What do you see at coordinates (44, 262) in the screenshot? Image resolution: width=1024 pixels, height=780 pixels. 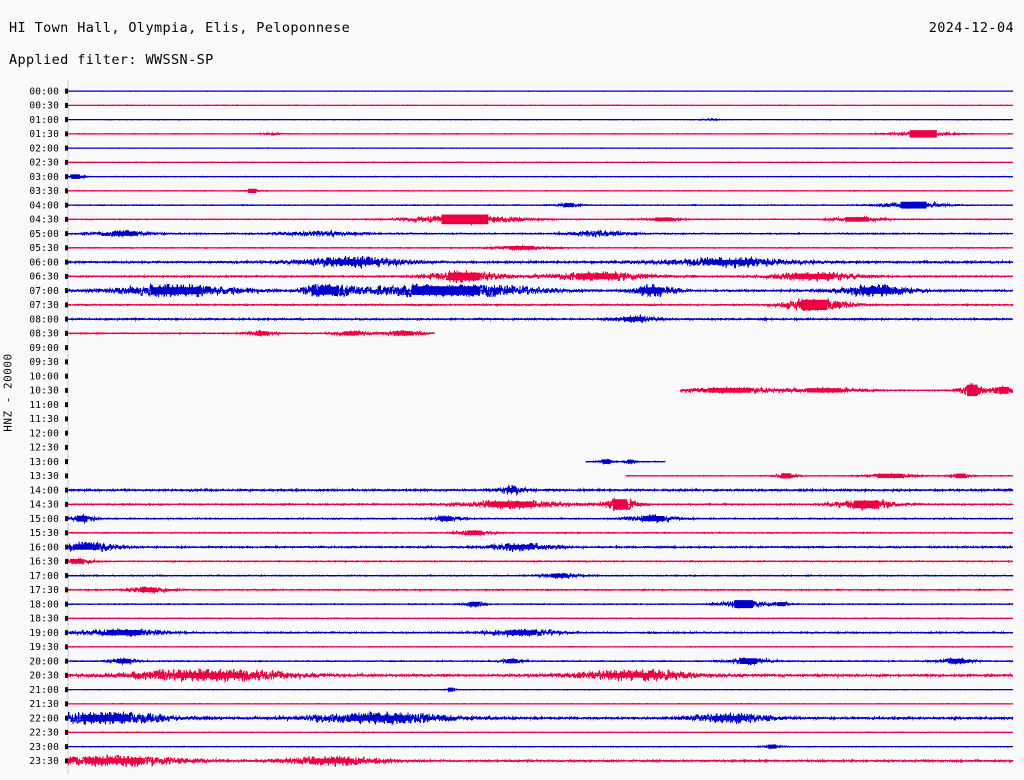 I see `time-tick-label: 06:00` at bounding box center [44, 262].